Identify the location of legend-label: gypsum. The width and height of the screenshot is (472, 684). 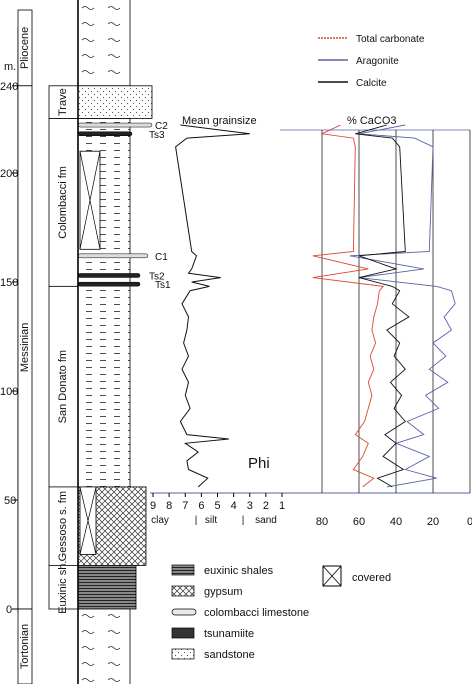
(223, 592).